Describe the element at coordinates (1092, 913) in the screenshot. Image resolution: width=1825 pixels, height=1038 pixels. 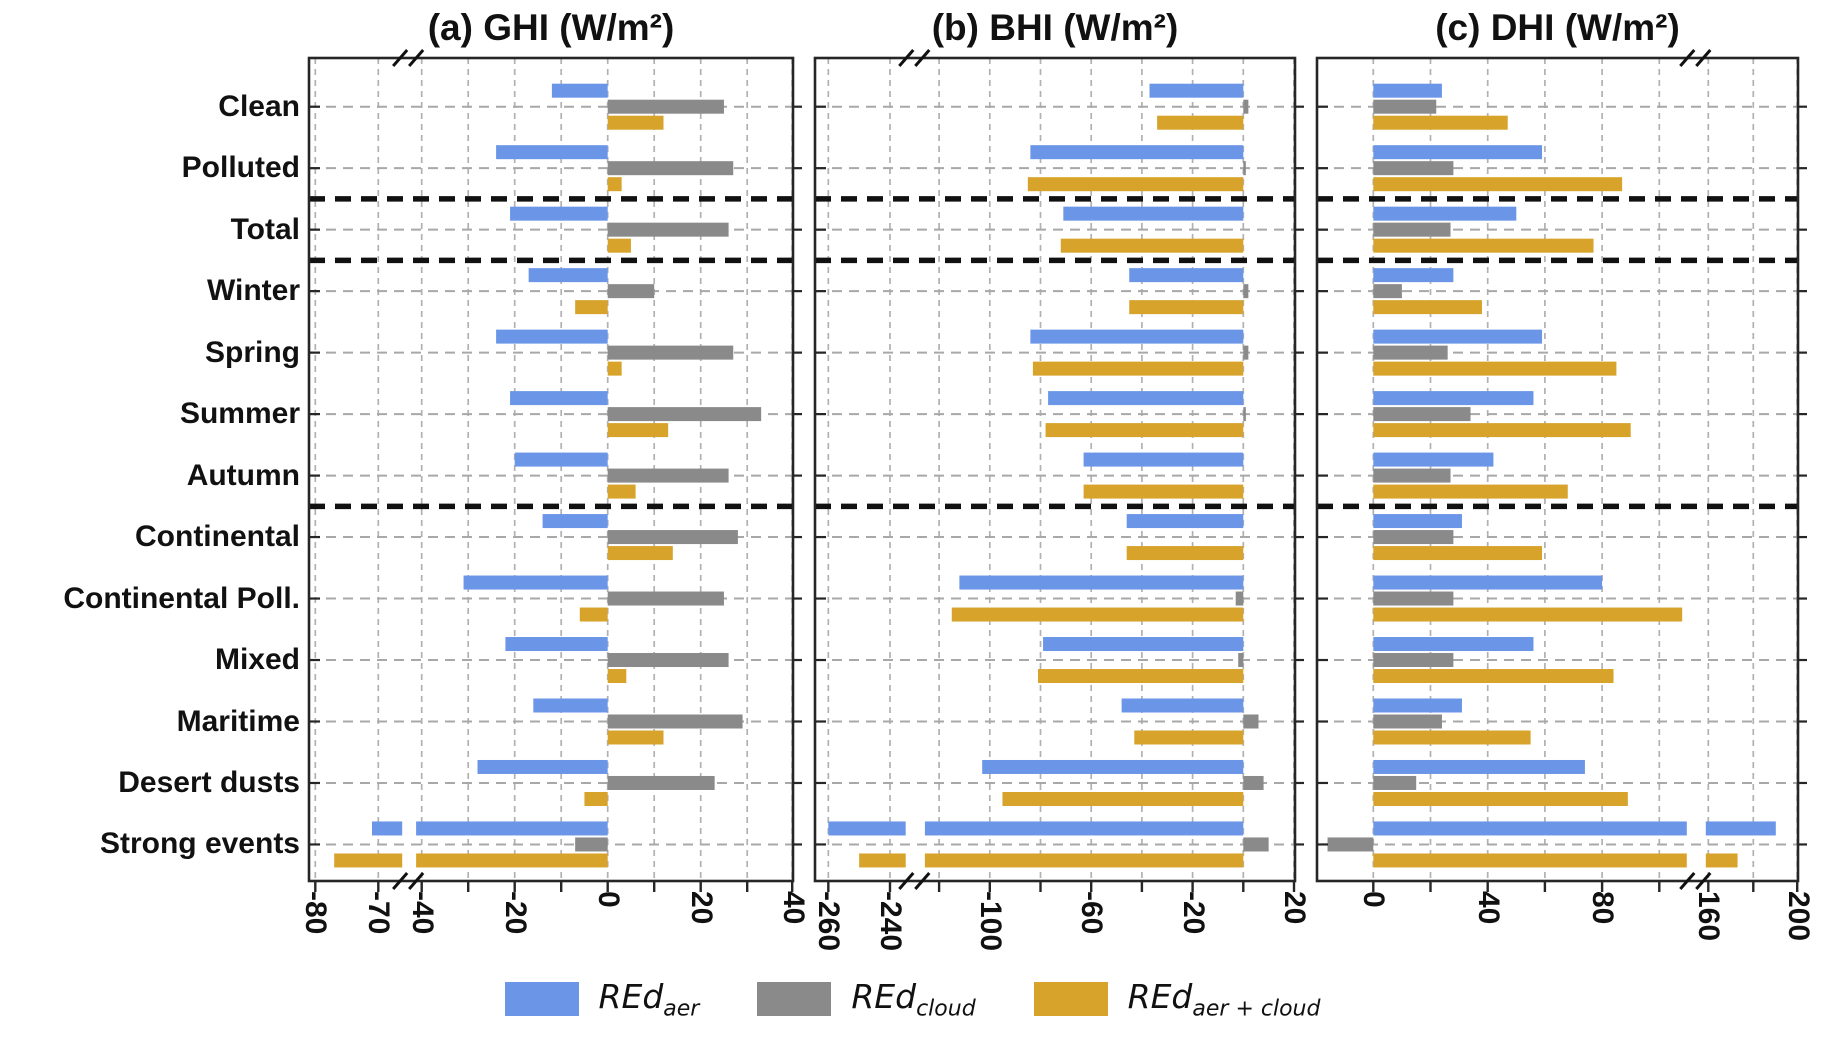
I see `x-tick-label-b--60: -60` at that location.